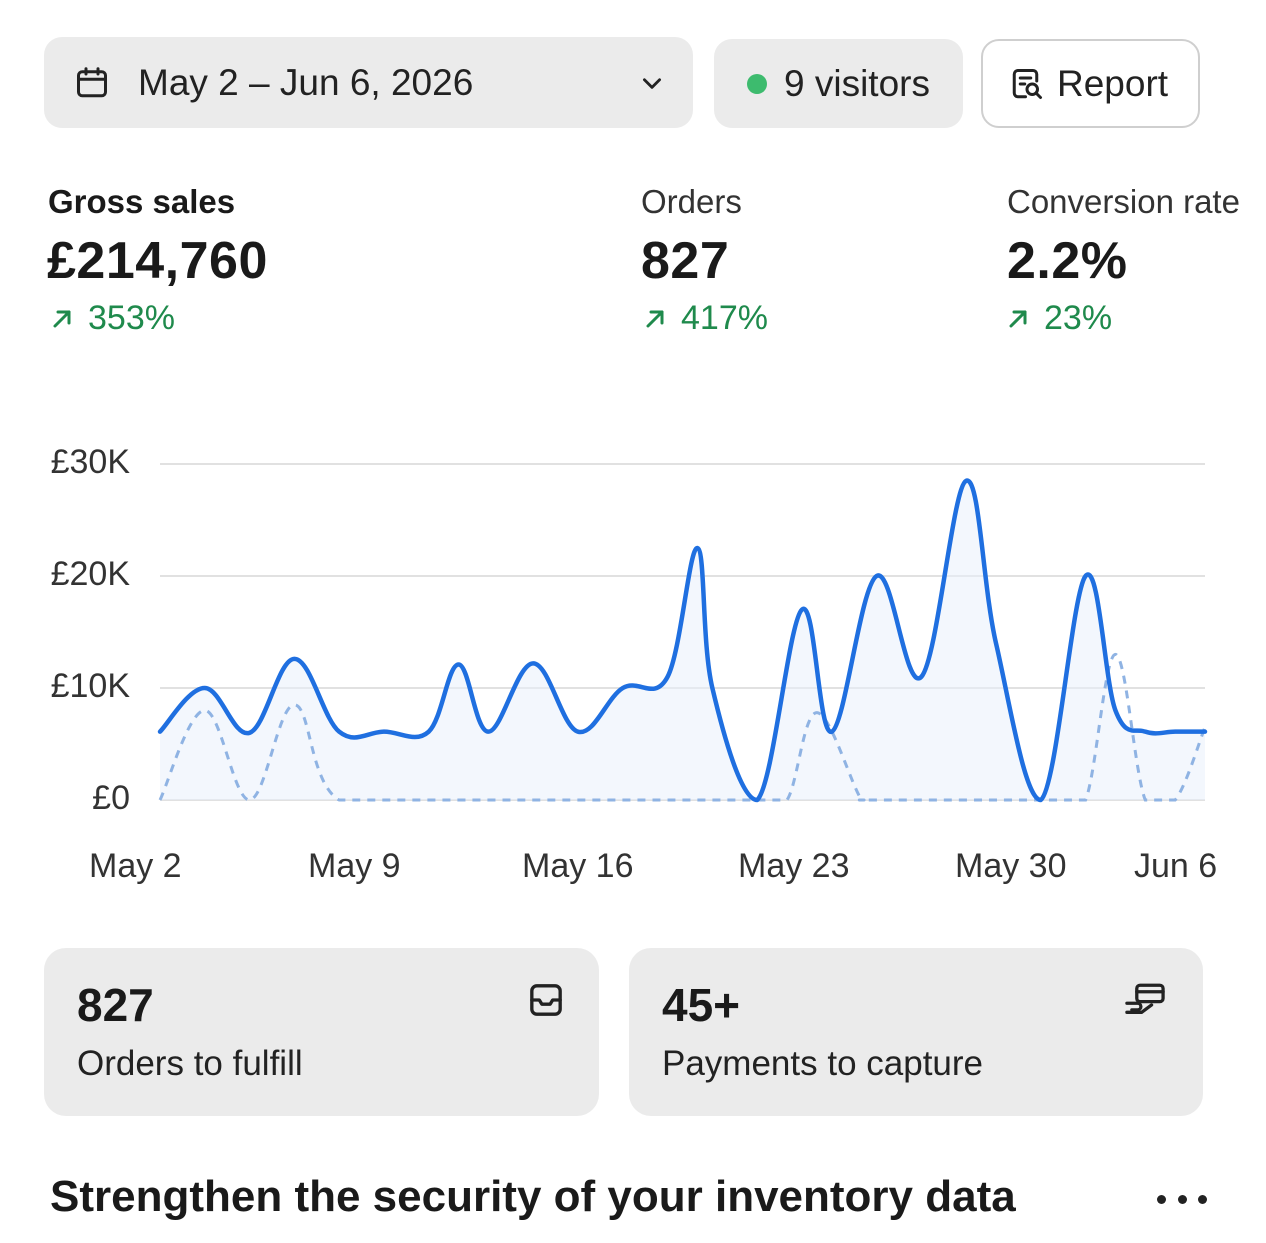 Image resolution: width=1266 pixels, height=1243 pixels. I want to click on card-label: Payments to capture, so click(822, 1063).